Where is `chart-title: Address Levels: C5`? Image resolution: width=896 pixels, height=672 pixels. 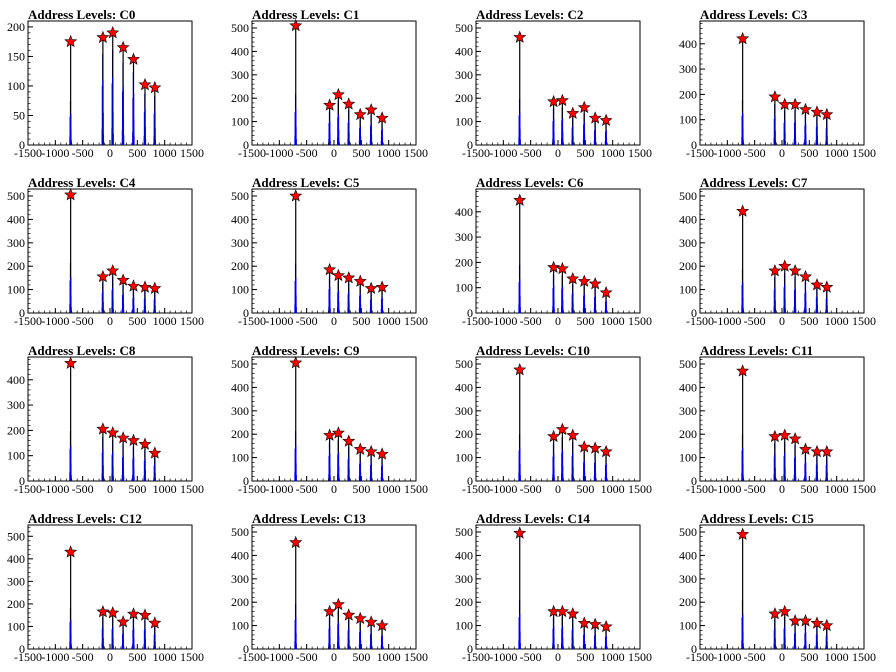 chart-title: Address Levels: C5 is located at coordinates (306, 182).